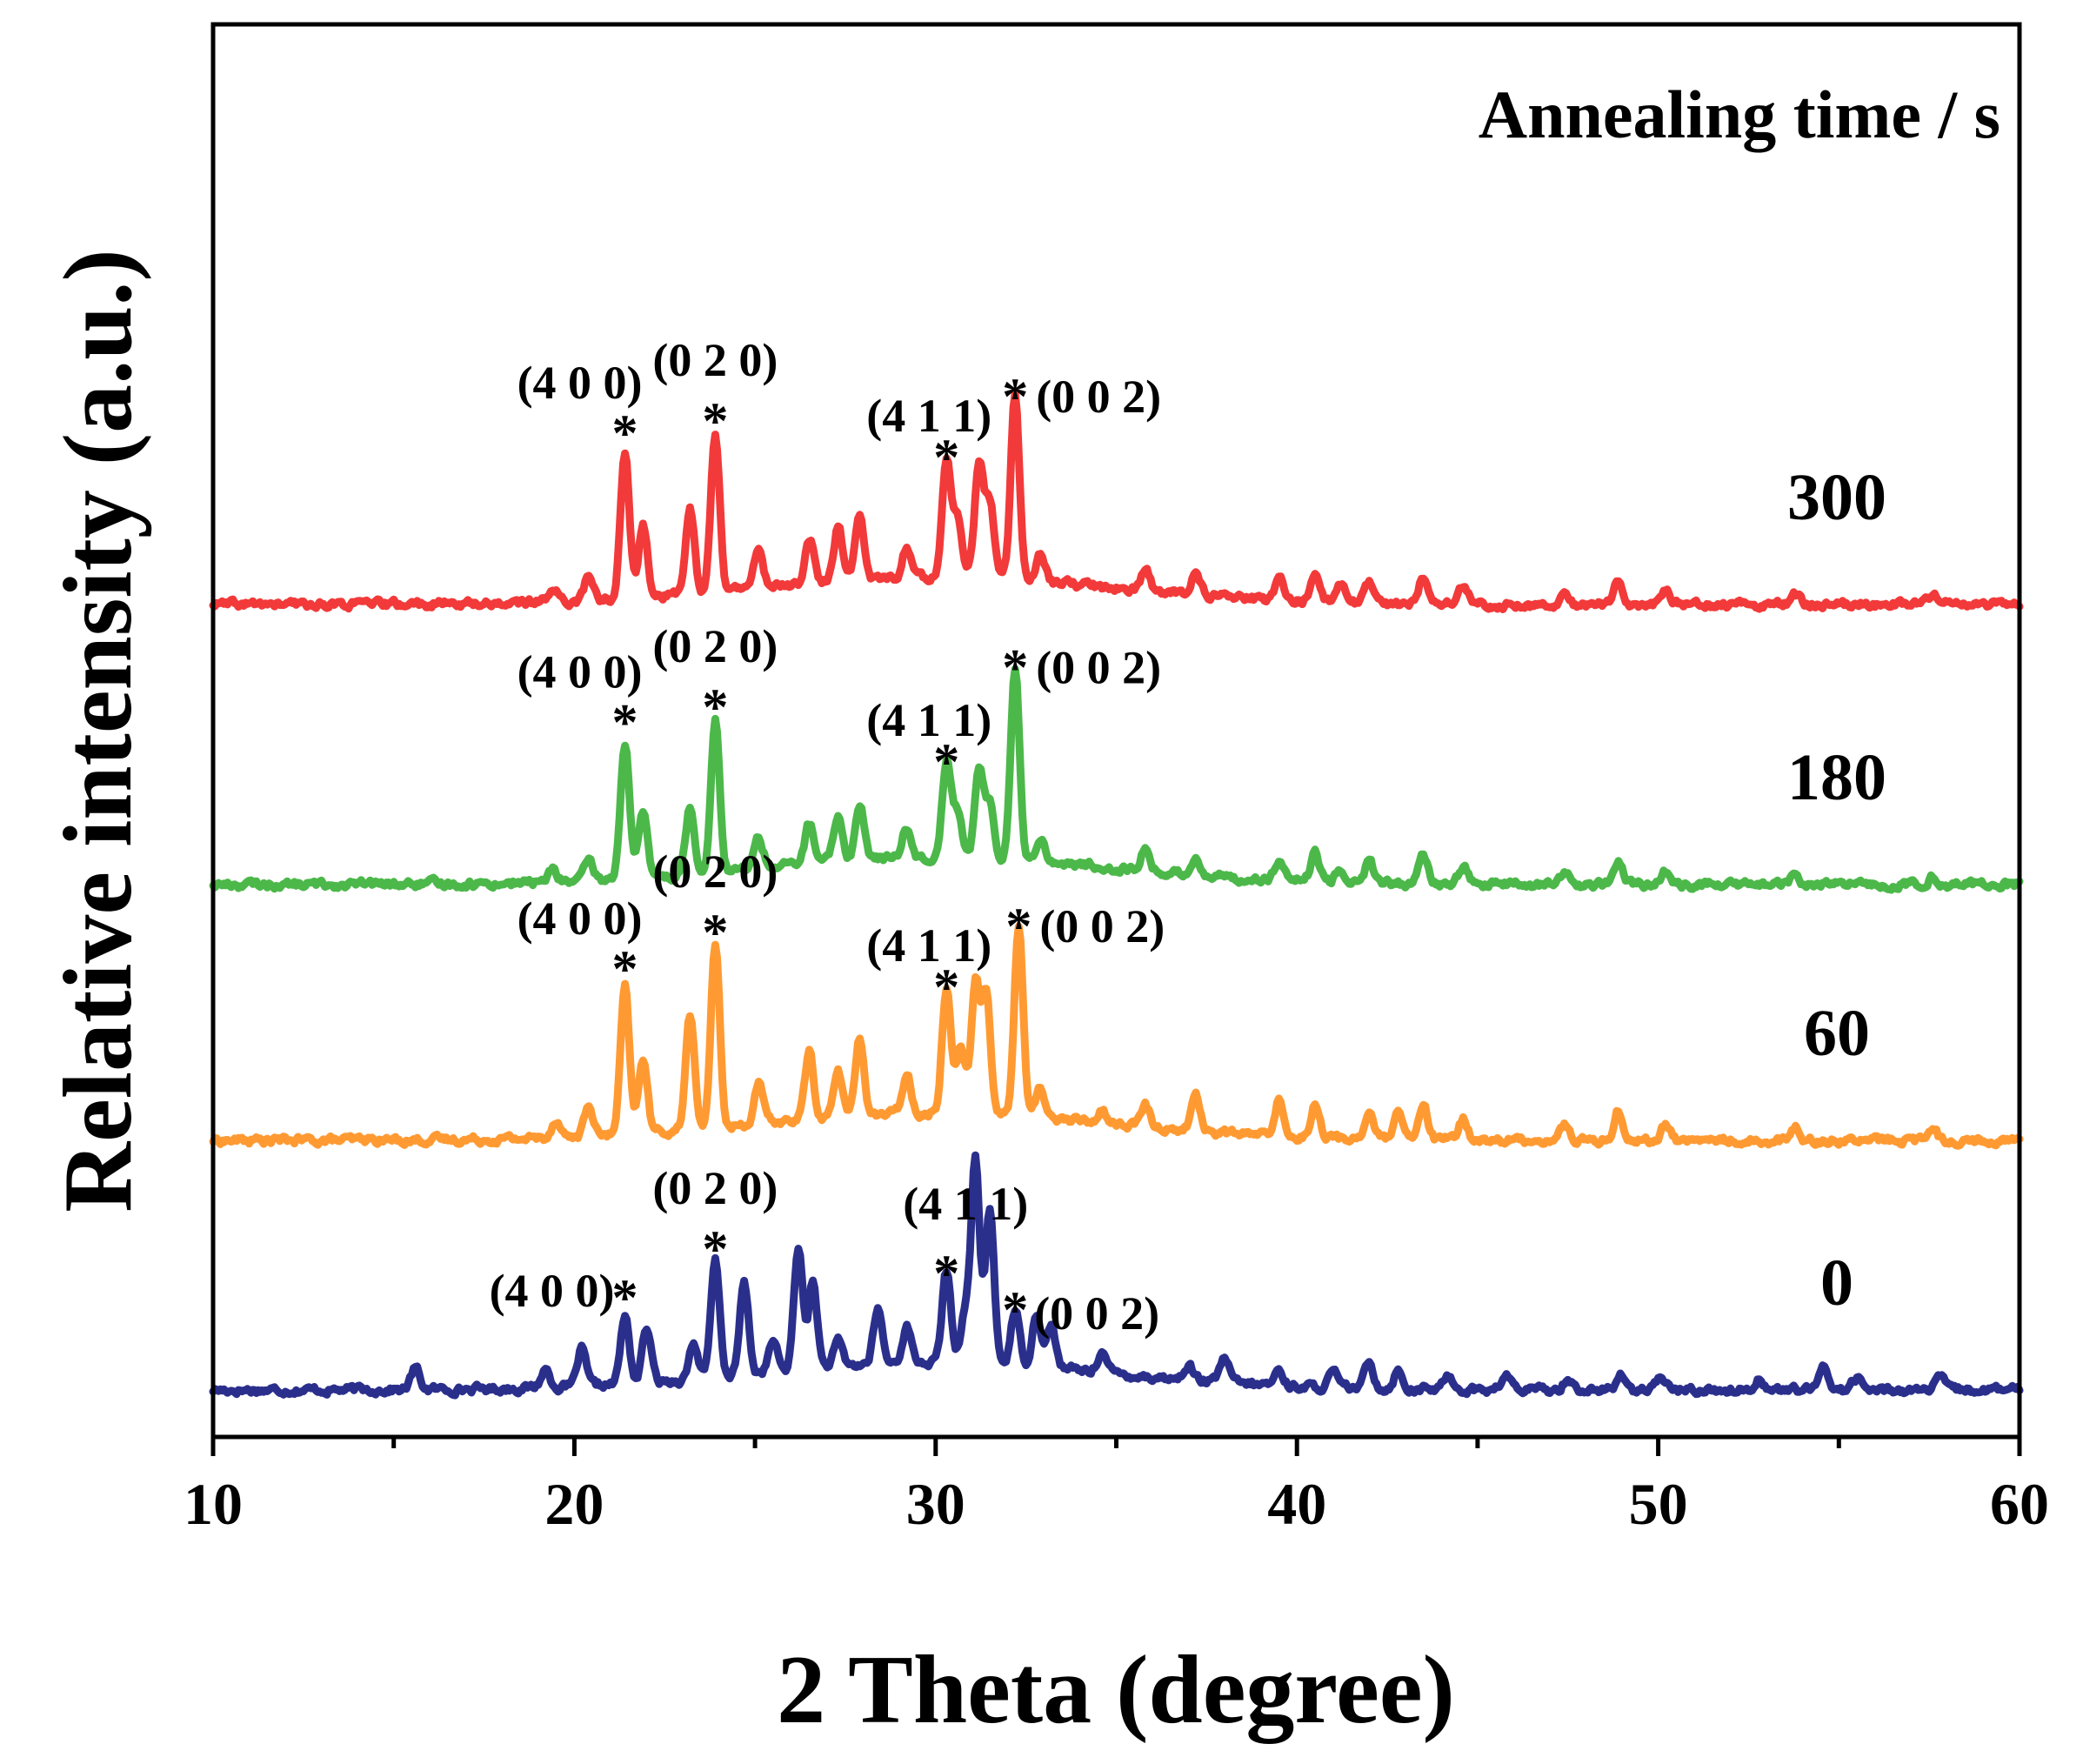 This screenshot has height=1764, width=2083. I want to click on legend-title: Annealing time / s, so click(1739, 114).